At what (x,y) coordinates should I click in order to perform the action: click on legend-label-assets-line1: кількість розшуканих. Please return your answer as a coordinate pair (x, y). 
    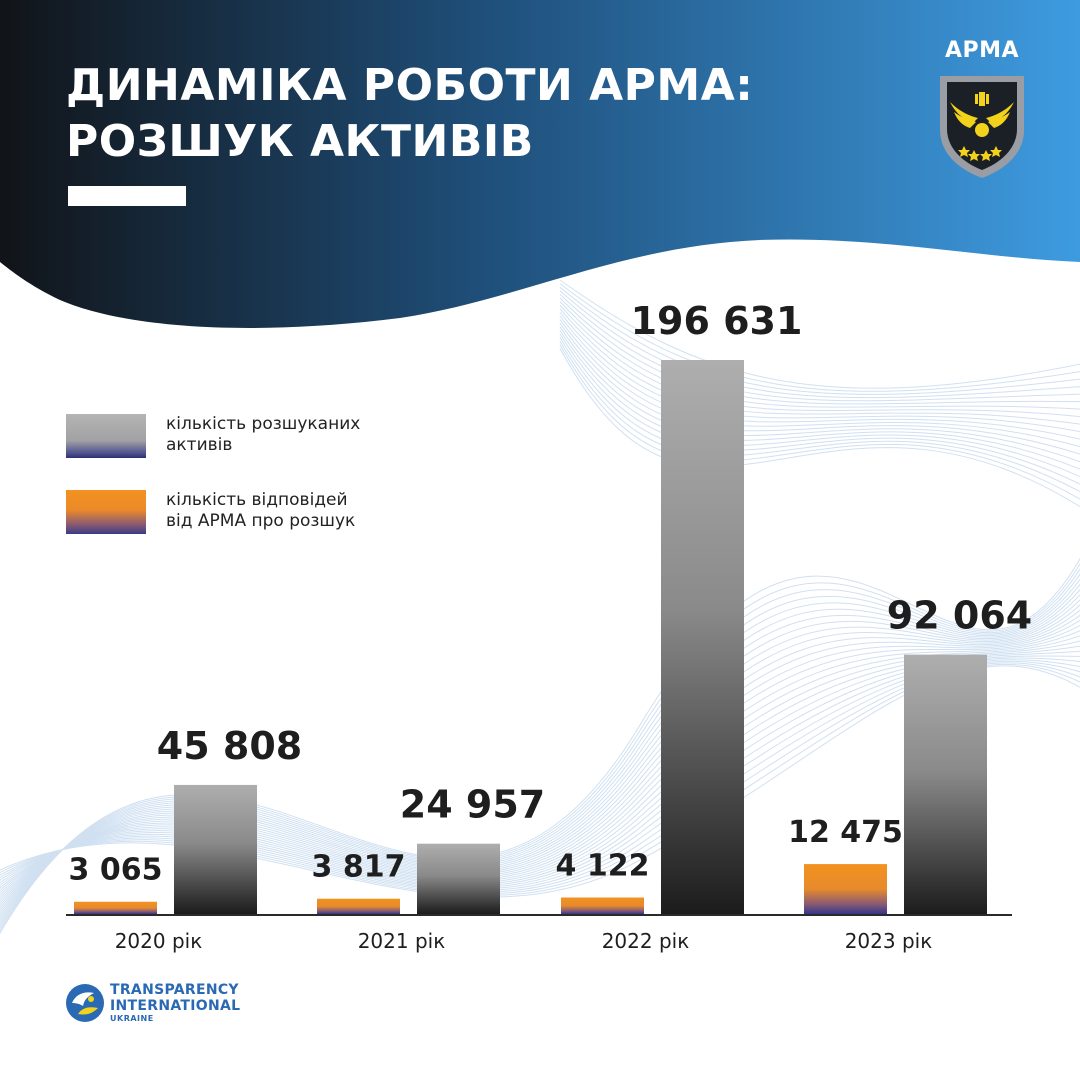
    Looking at the image, I should click on (263, 424).